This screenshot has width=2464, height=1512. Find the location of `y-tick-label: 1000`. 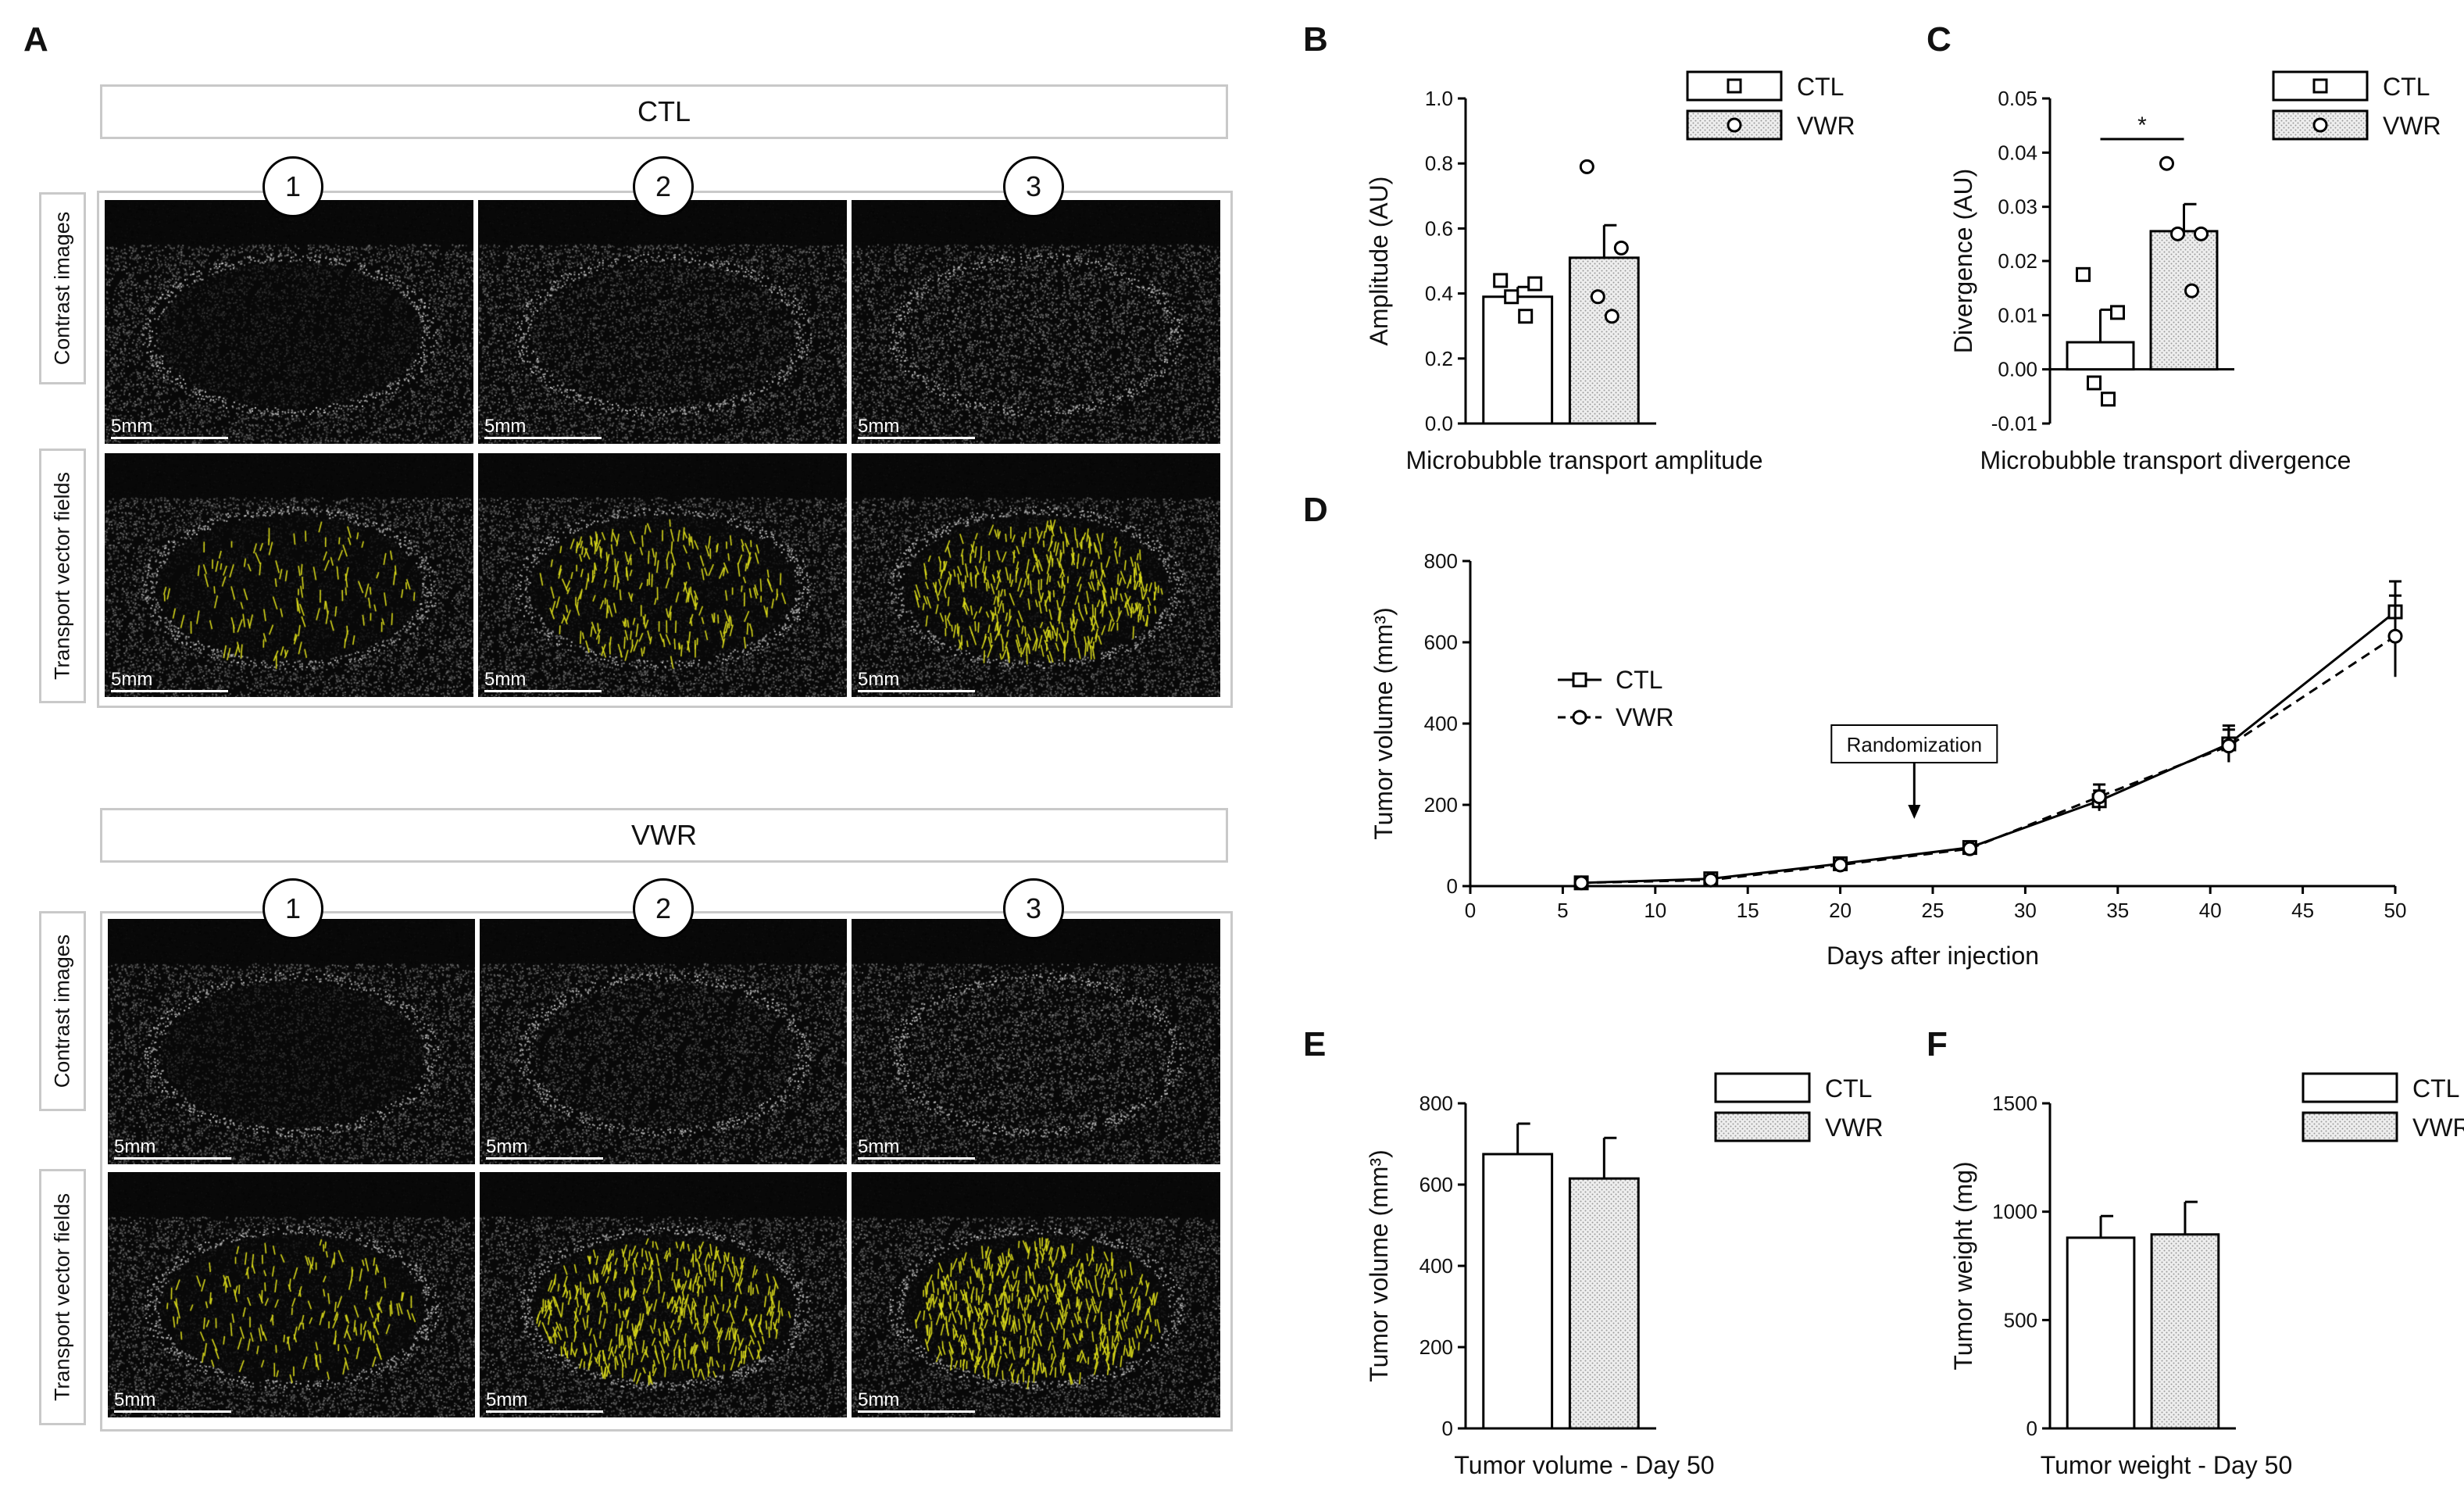

y-tick-label: 1000 is located at coordinates (2015, 1212).